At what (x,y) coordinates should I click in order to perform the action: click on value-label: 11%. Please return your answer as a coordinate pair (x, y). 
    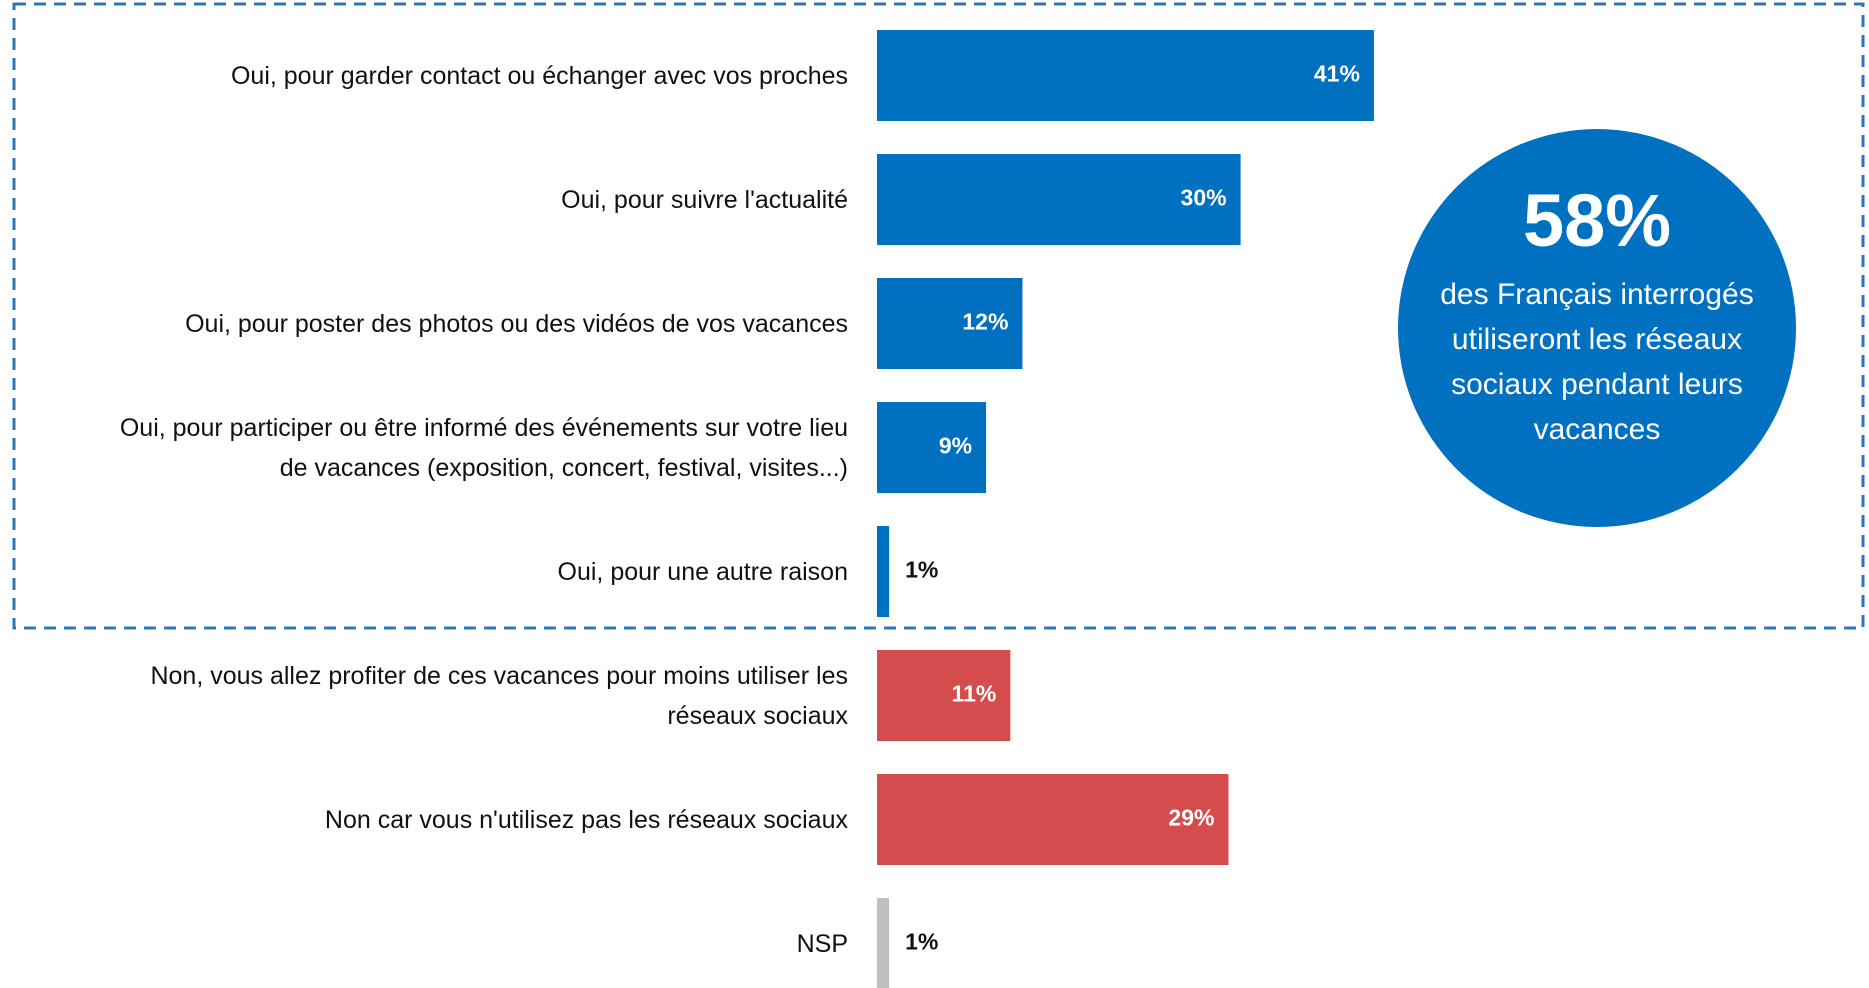
    Looking at the image, I should click on (974, 694).